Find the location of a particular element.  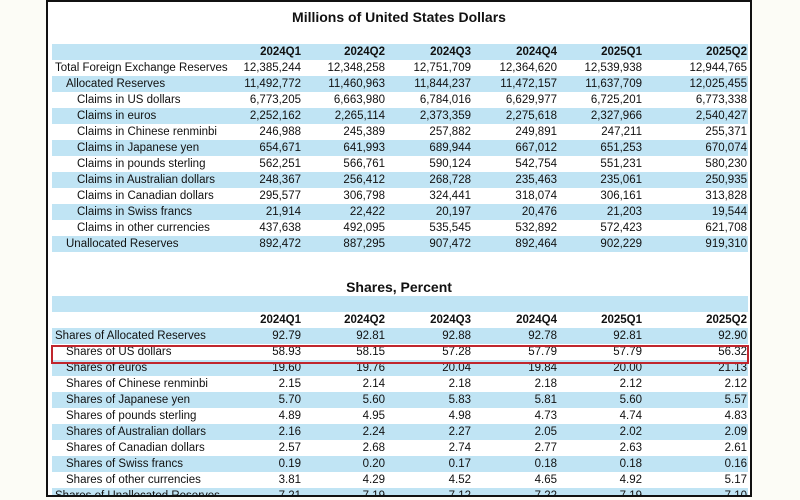

cell-value: 4.95 is located at coordinates (373, 416).